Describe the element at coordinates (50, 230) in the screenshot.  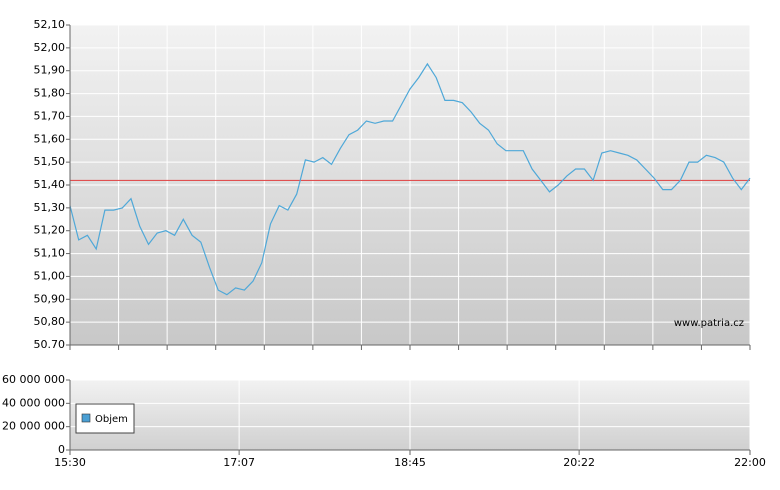
I see `y-tick-label: 51,20` at that location.